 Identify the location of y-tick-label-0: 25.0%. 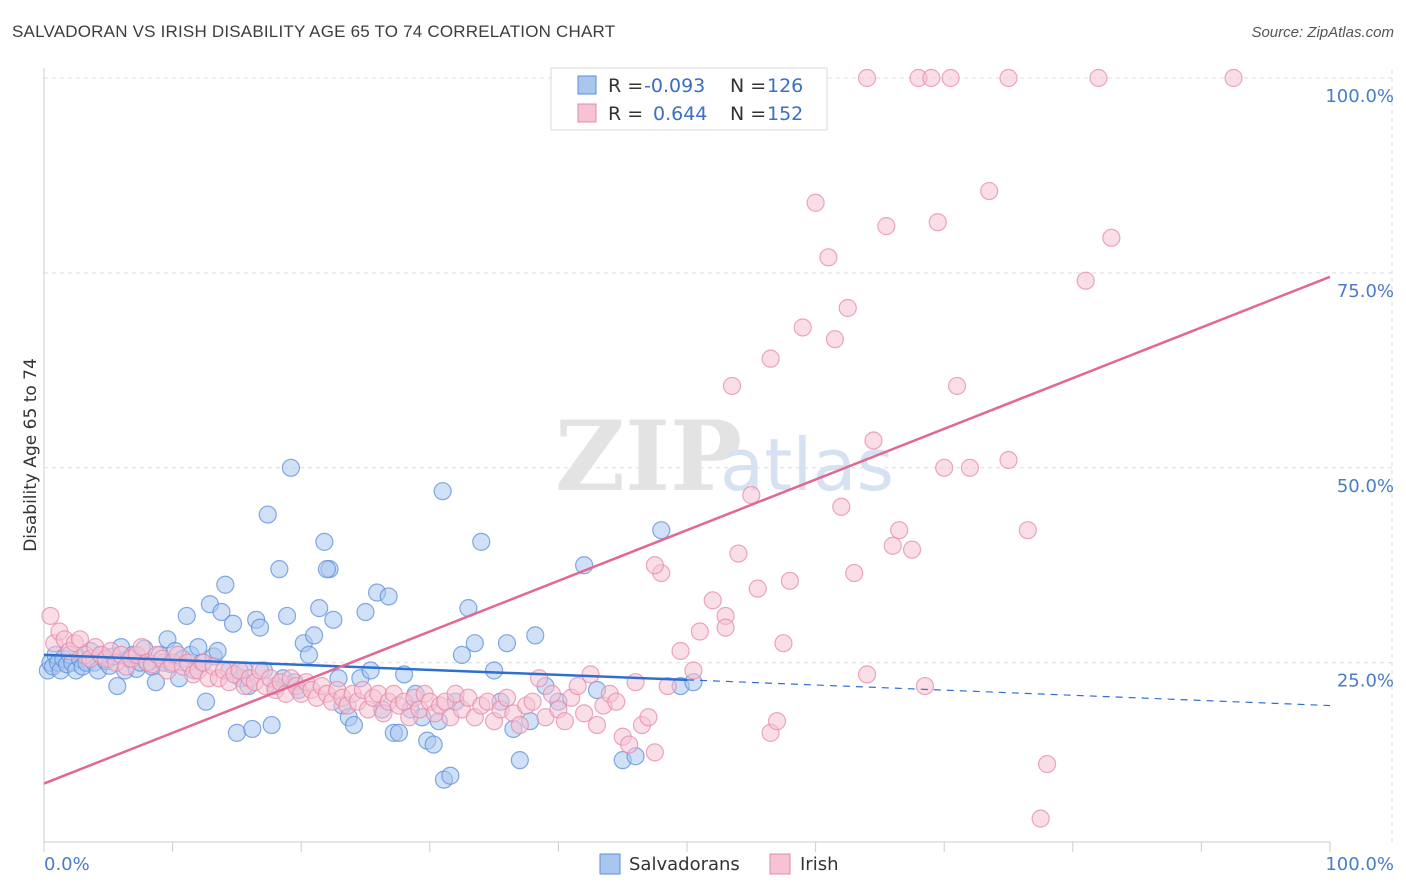
(1365, 681).